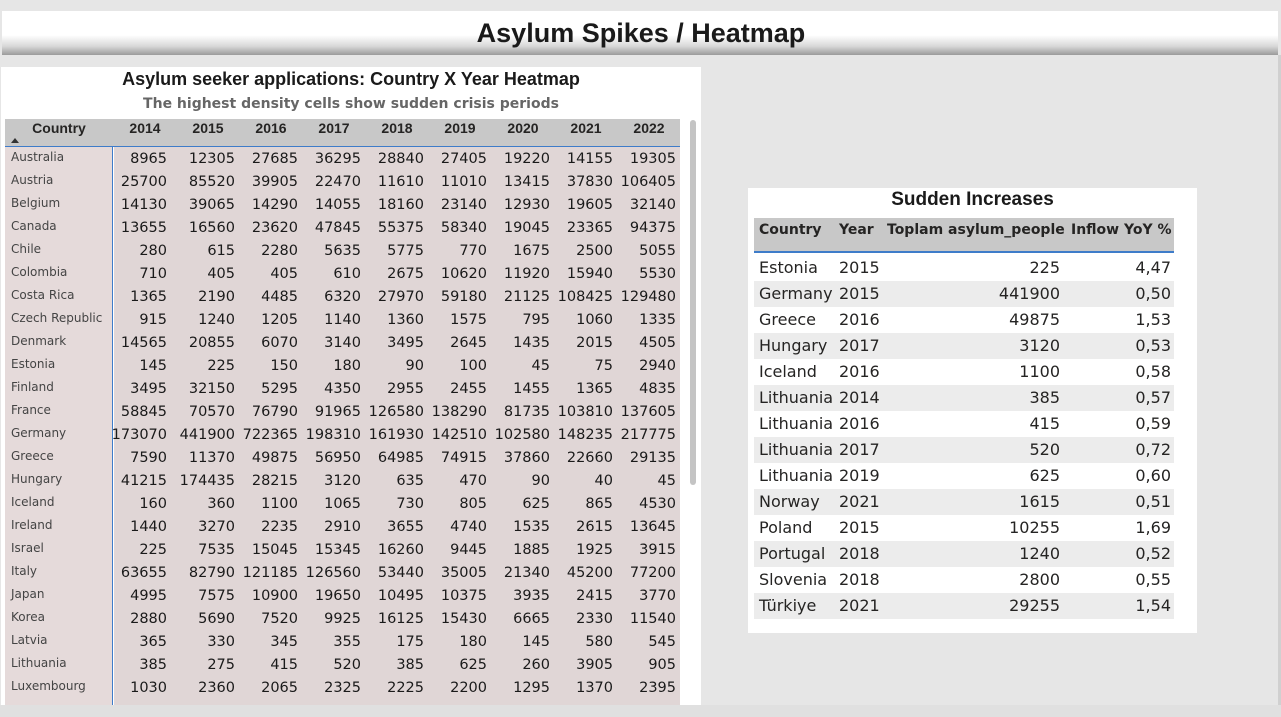  Describe the element at coordinates (1279, 385) in the screenshot. I see `right-edge` at that location.